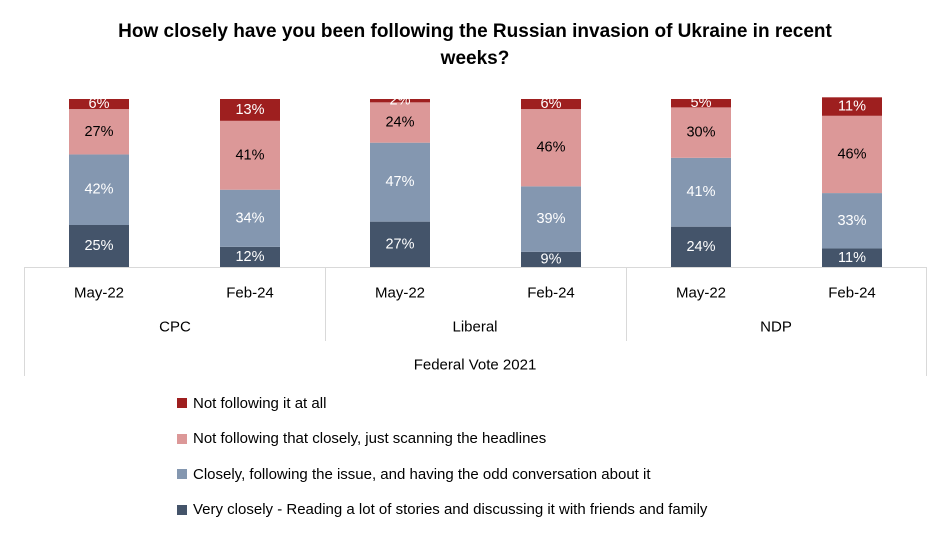 Image resolution: width=951 pixels, height=539 pixels. I want to click on data-label: 9%, so click(551, 259).